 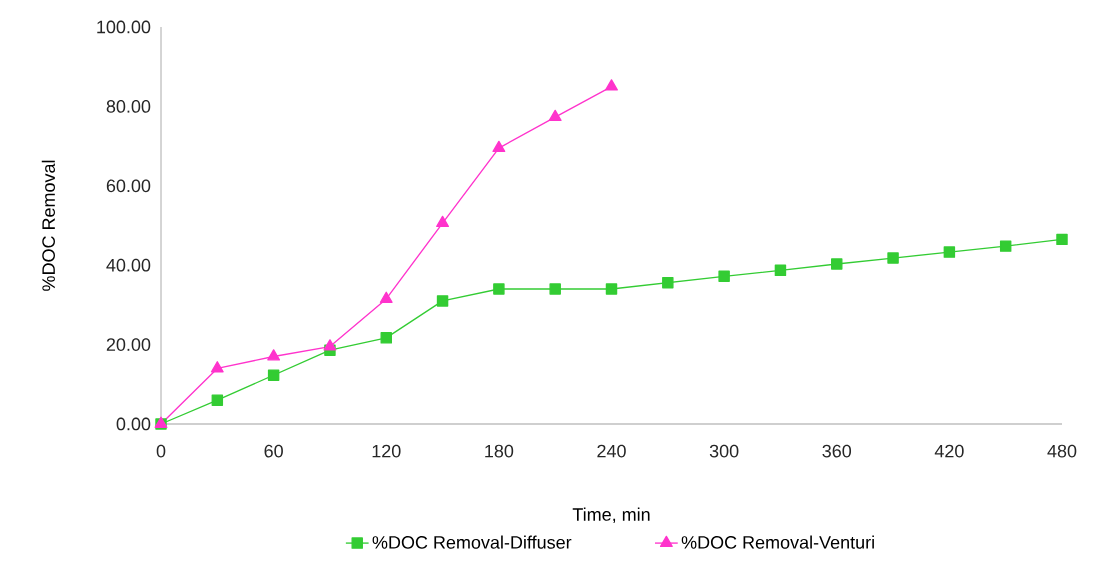 What do you see at coordinates (611, 515) in the screenshot?
I see `x-axis-title: Time, min` at bounding box center [611, 515].